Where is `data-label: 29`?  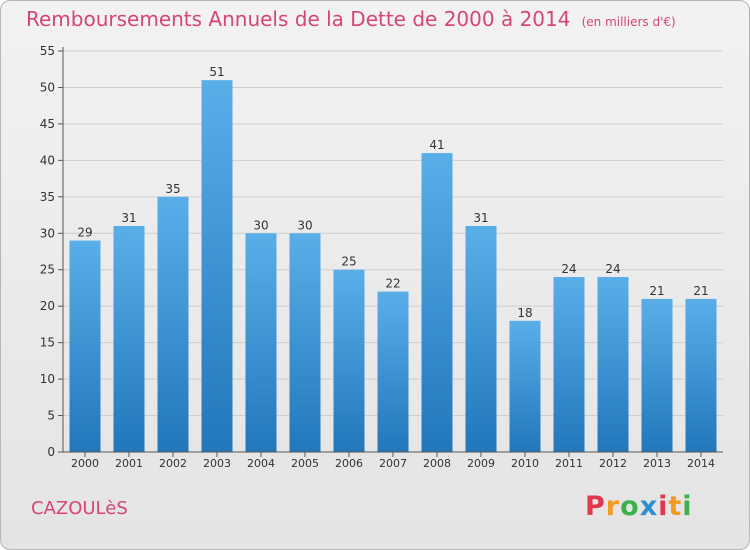
data-label: 29 is located at coordinates (84, 233).